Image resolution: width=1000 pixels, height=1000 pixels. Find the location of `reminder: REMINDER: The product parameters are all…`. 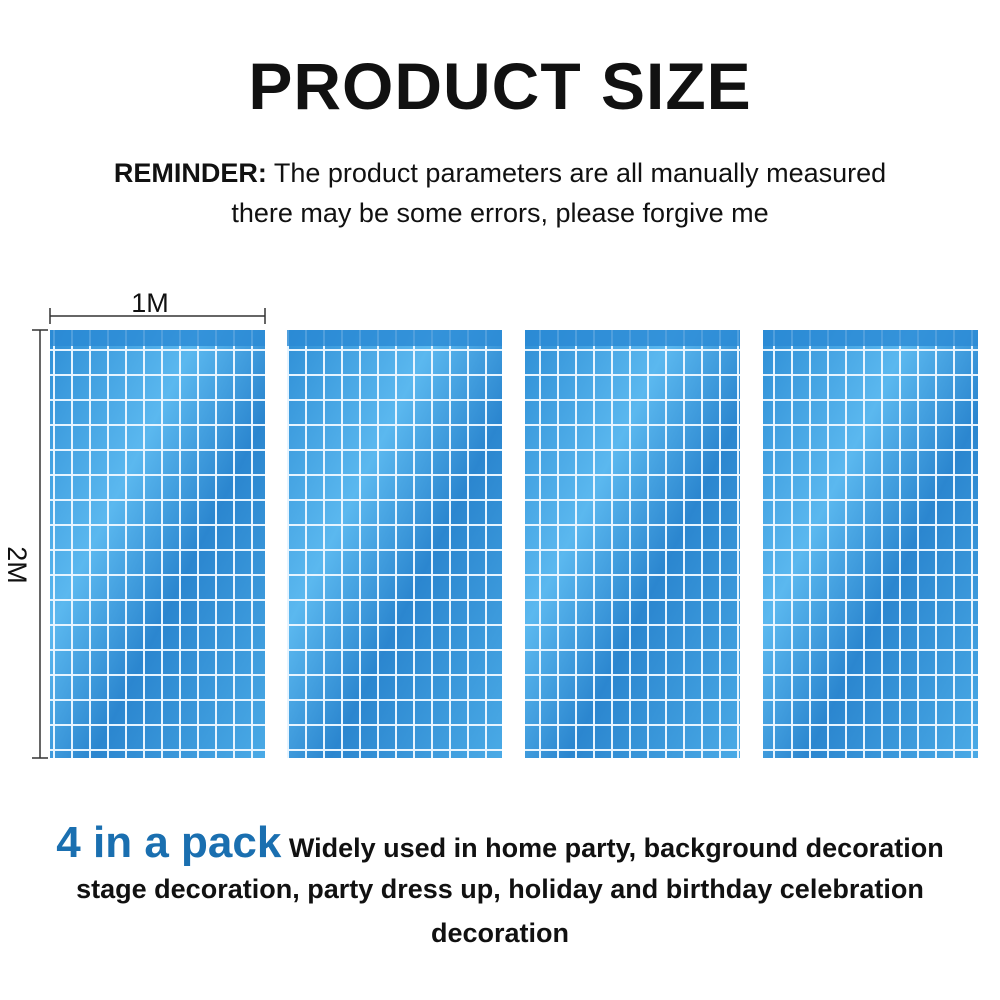

reminder: REMINDER: The product parameters are all… is located at coordinates (500, 173).